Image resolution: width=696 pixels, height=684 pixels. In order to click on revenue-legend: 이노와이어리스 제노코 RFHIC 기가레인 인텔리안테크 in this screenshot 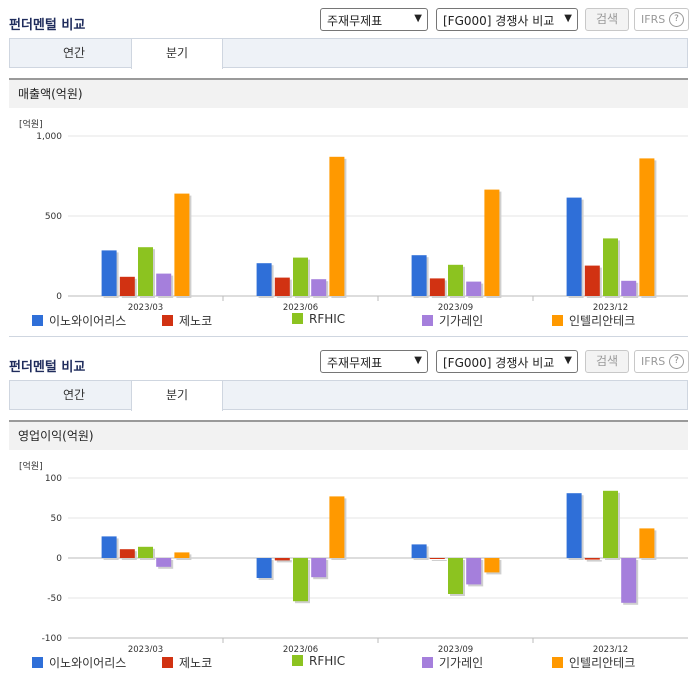, I will do `click(348, 321)`.